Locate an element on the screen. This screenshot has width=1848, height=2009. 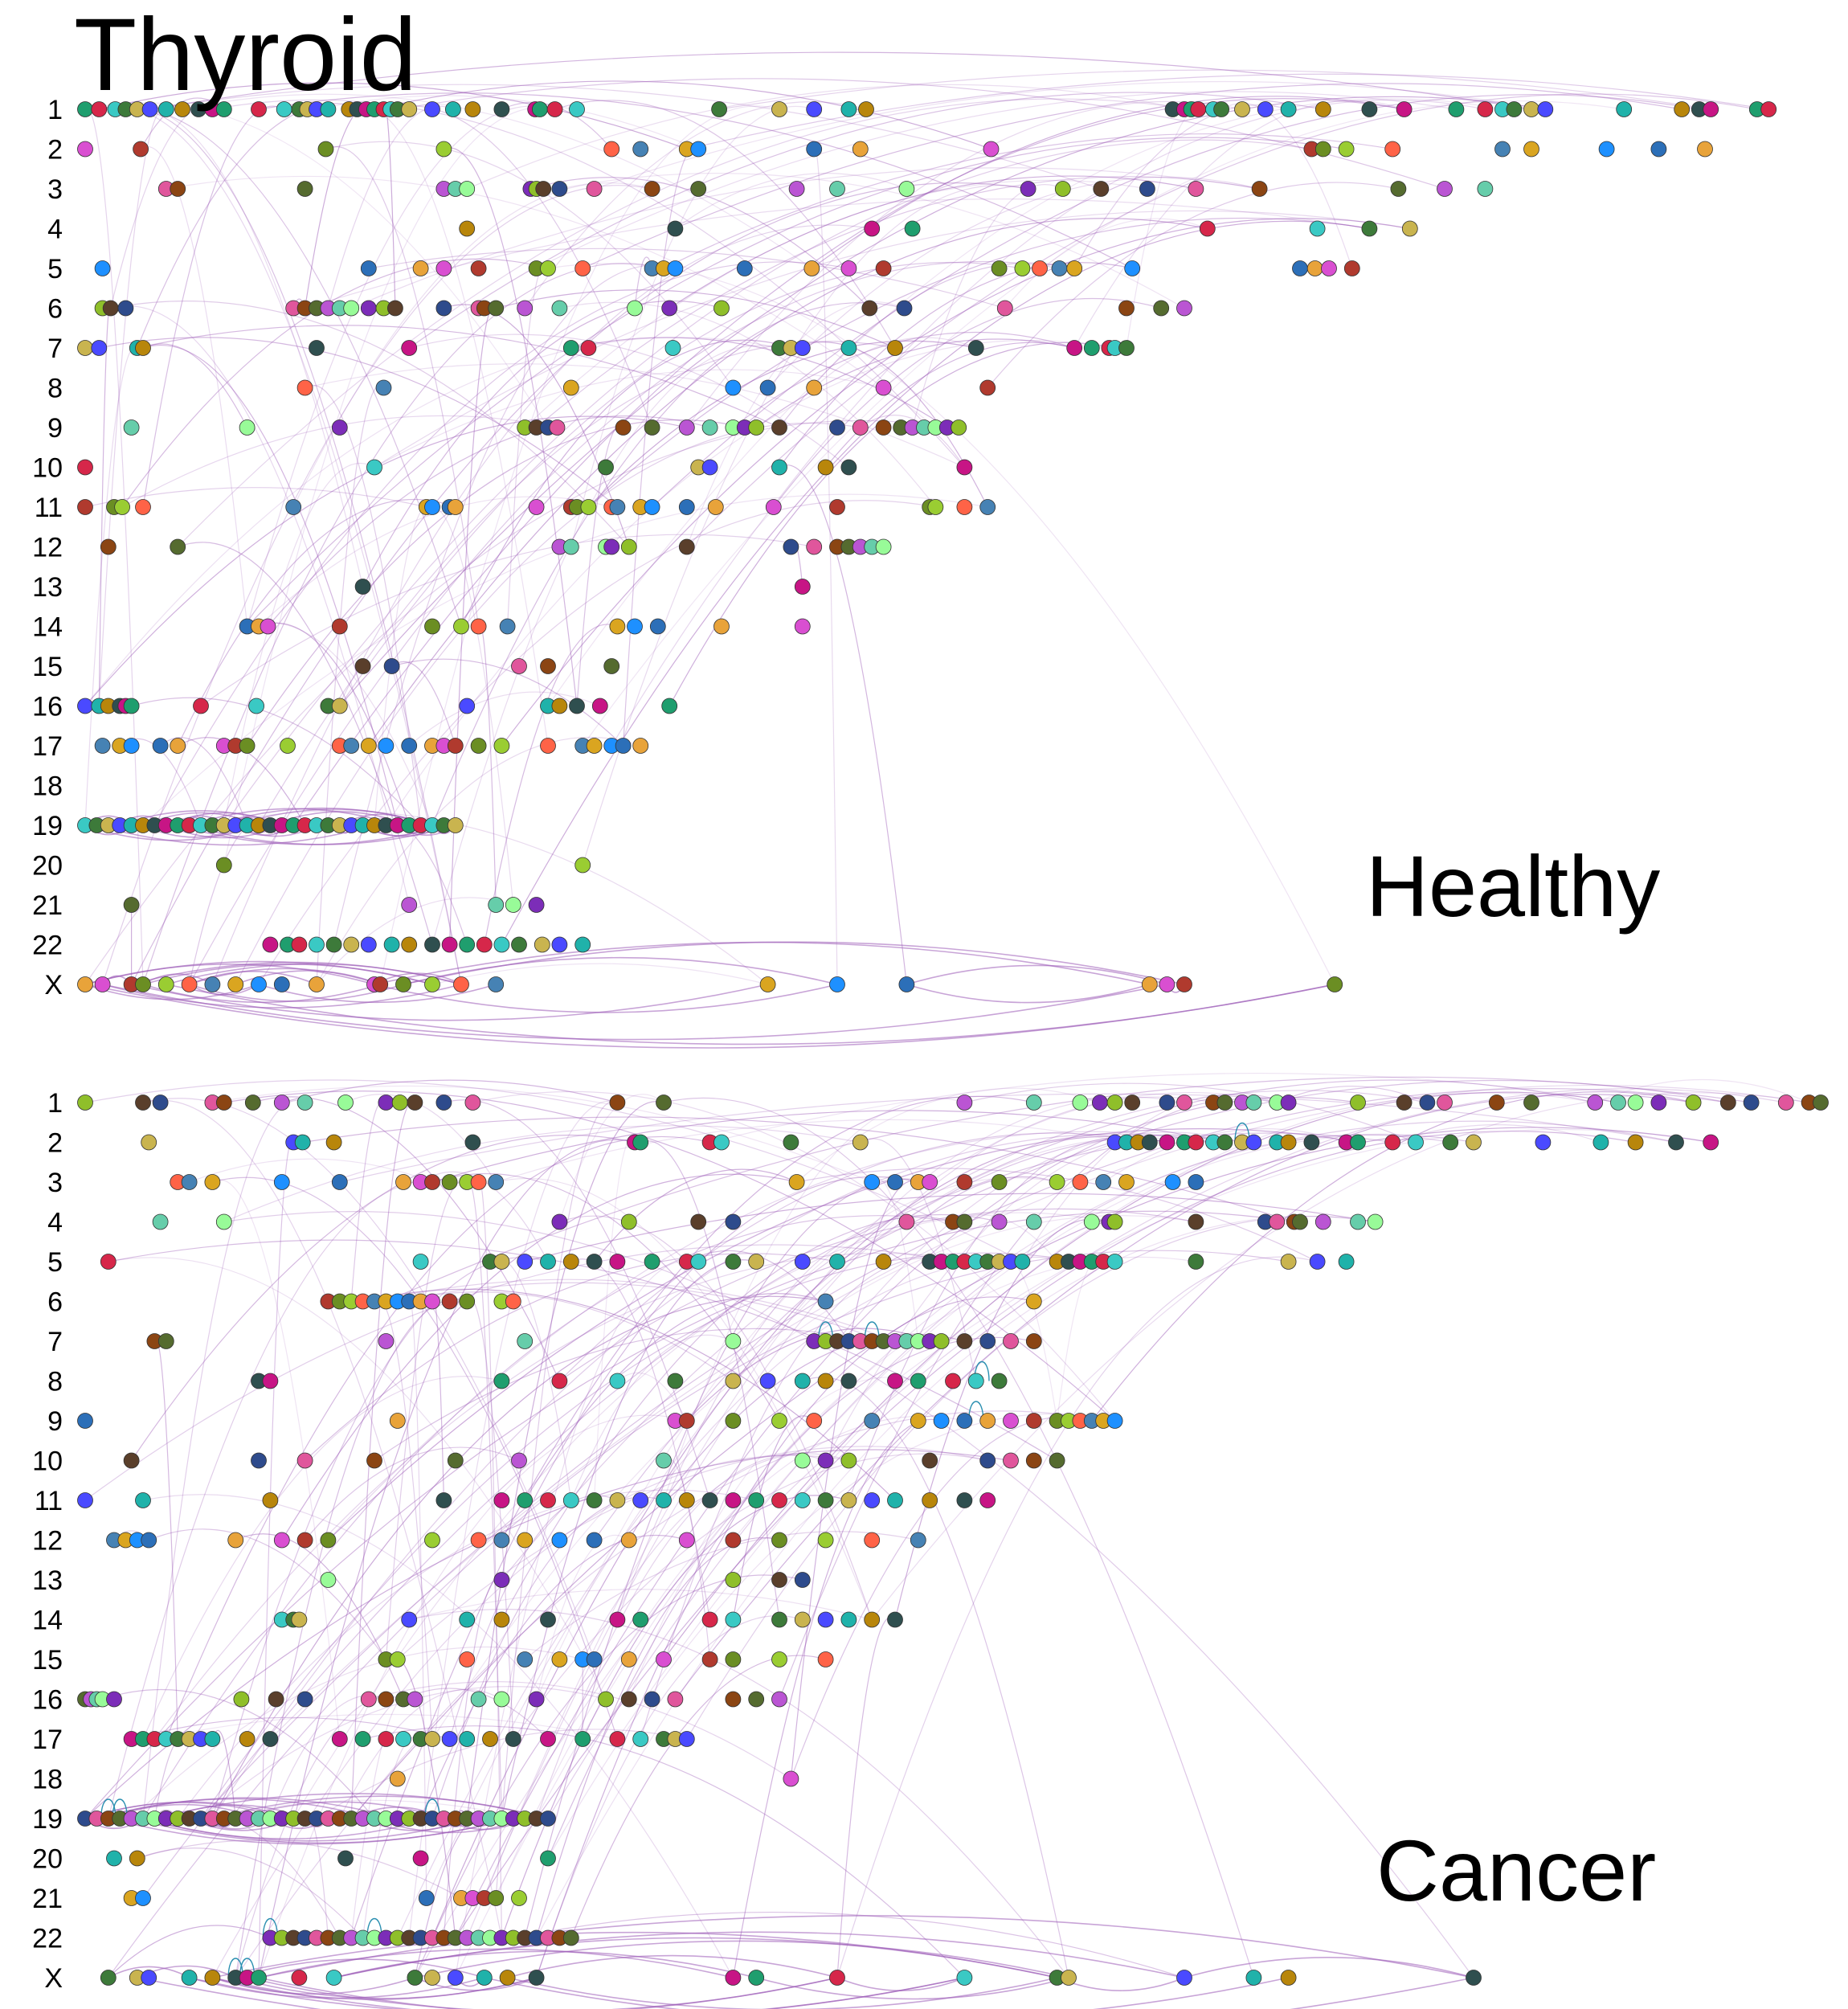
self-loop-link is located at coordinates (248, 1968).